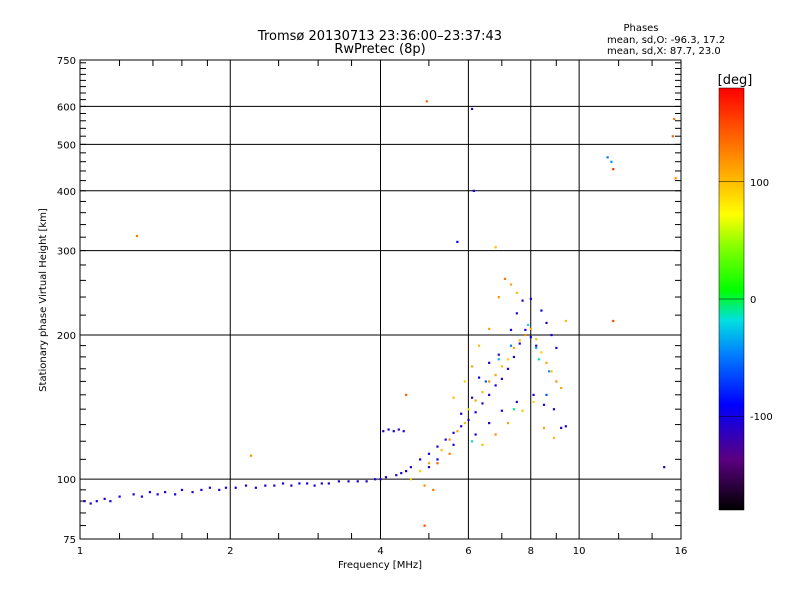  I want to click on legend-heading: Phases, so click(640, 28).